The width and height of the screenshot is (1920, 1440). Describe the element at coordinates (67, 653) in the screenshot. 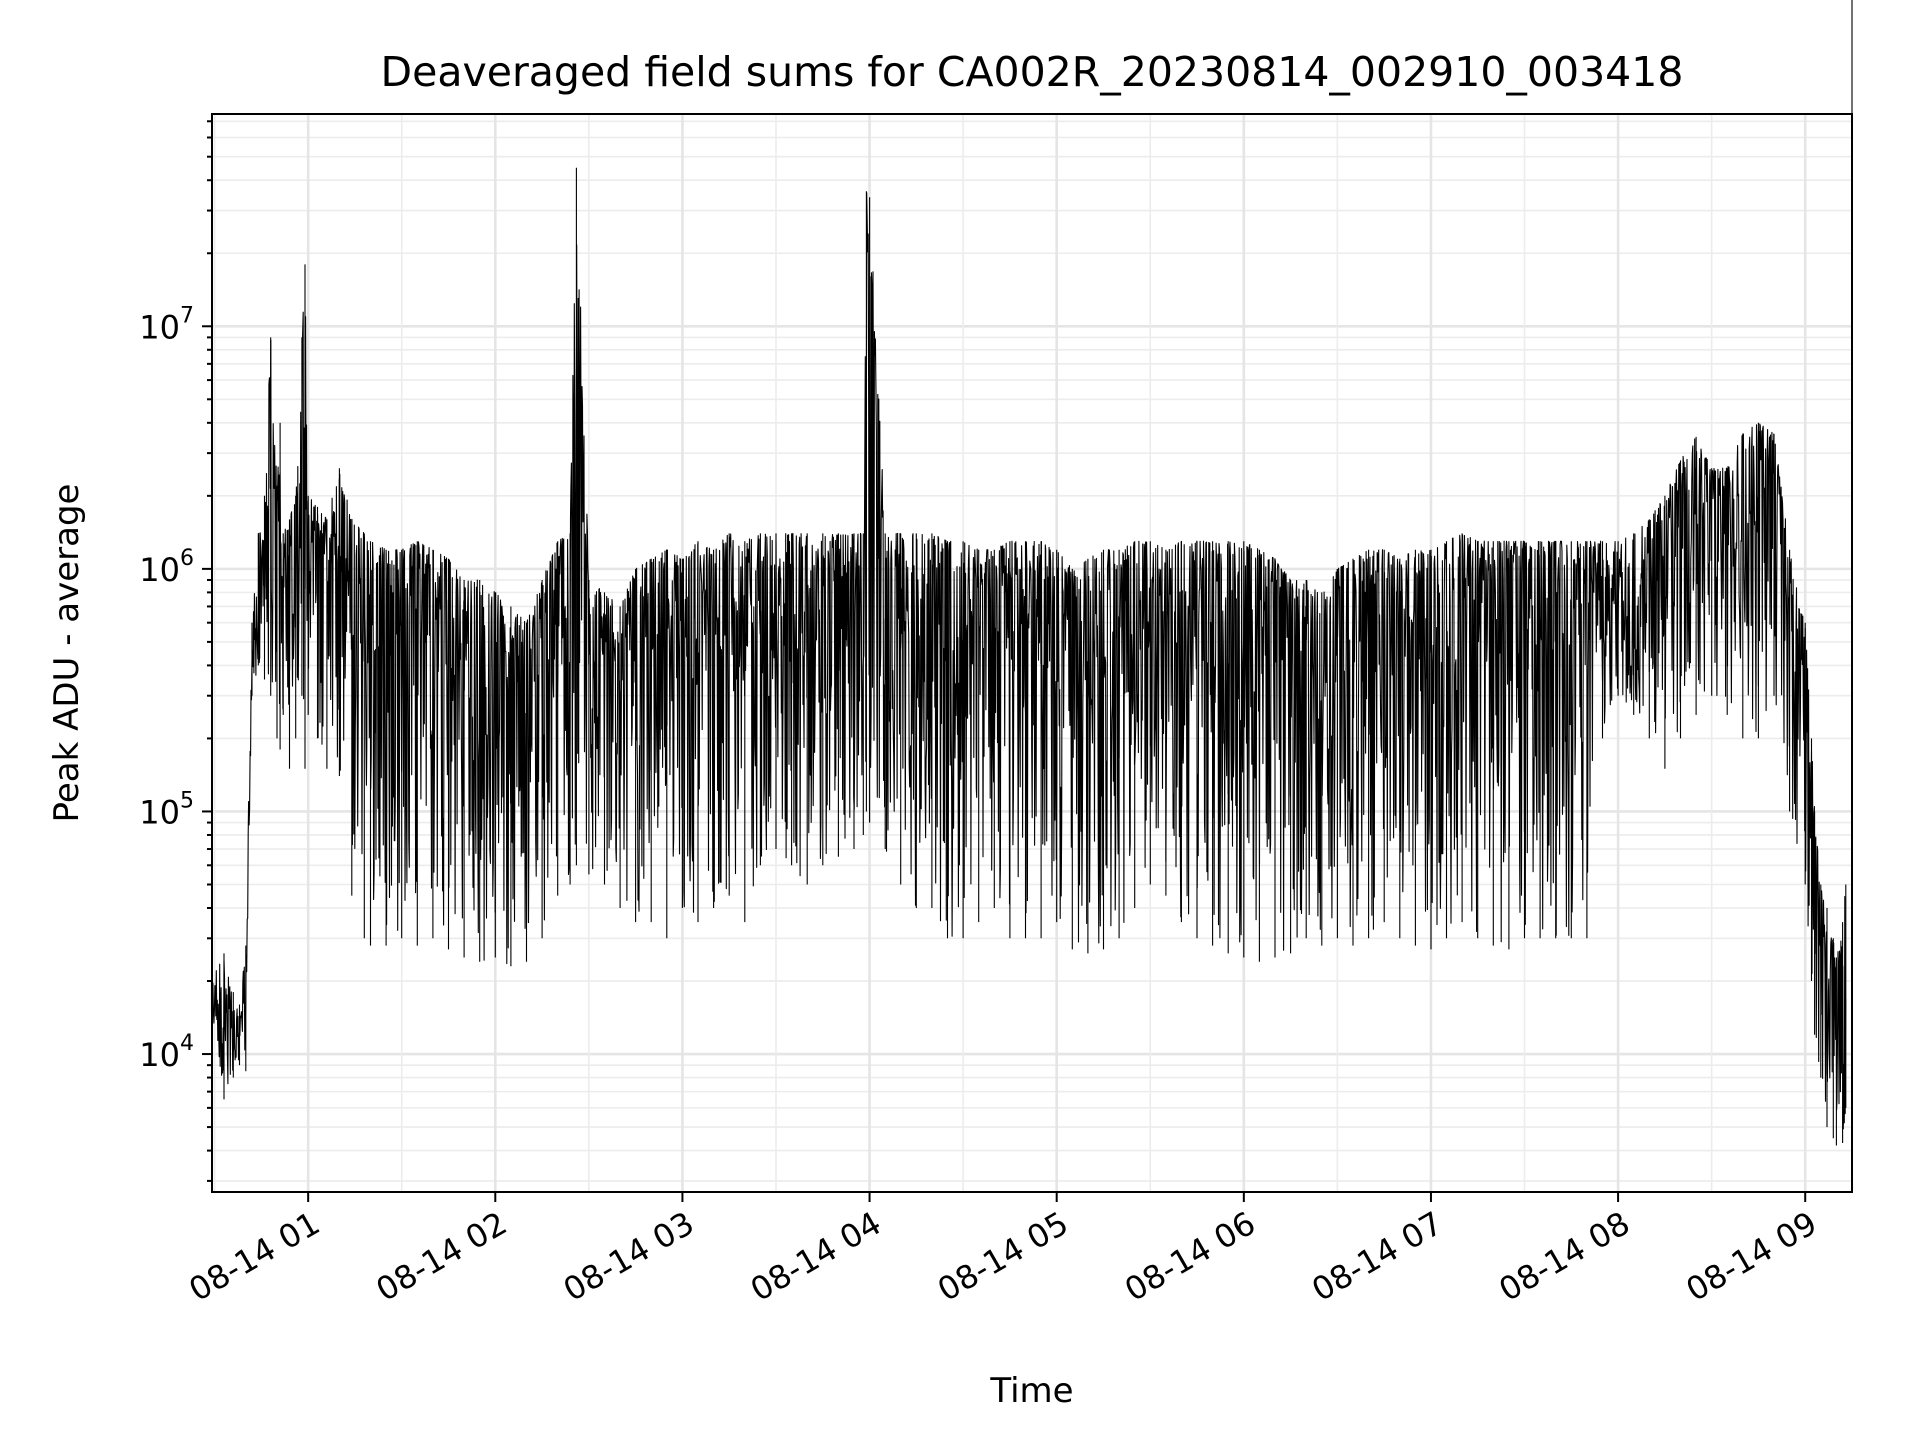

I see `y-axis-label: Peak ADU - average` at that location.